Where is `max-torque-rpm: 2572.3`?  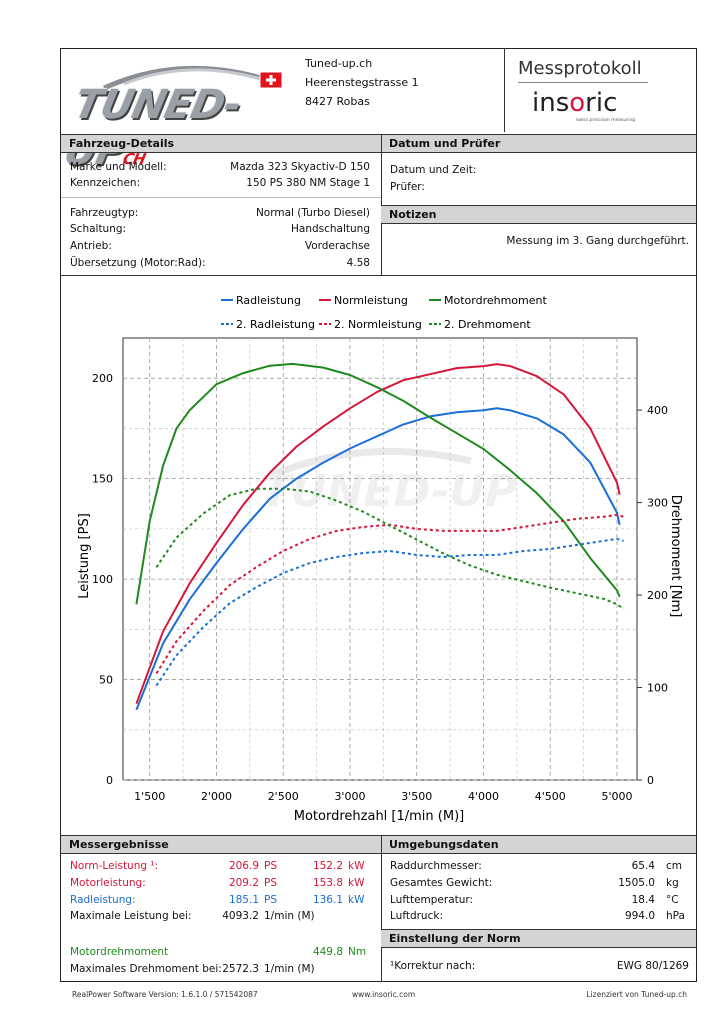
max-torque-rpm: 2572.3 is located at coordinates (240, 969).